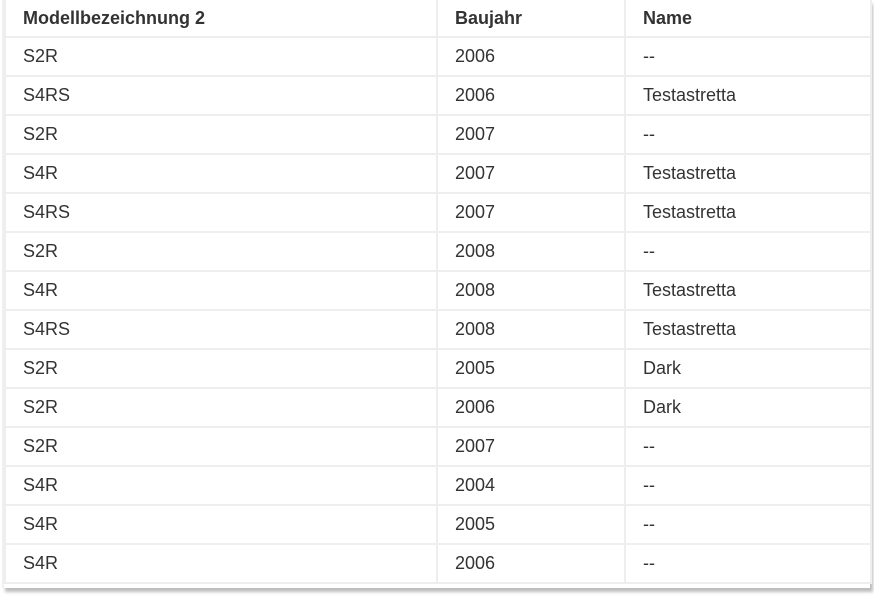 This screenshot has width=874, height=605. I want to click on table-row: S4R 2007 Testastretta, so click(438, 173).